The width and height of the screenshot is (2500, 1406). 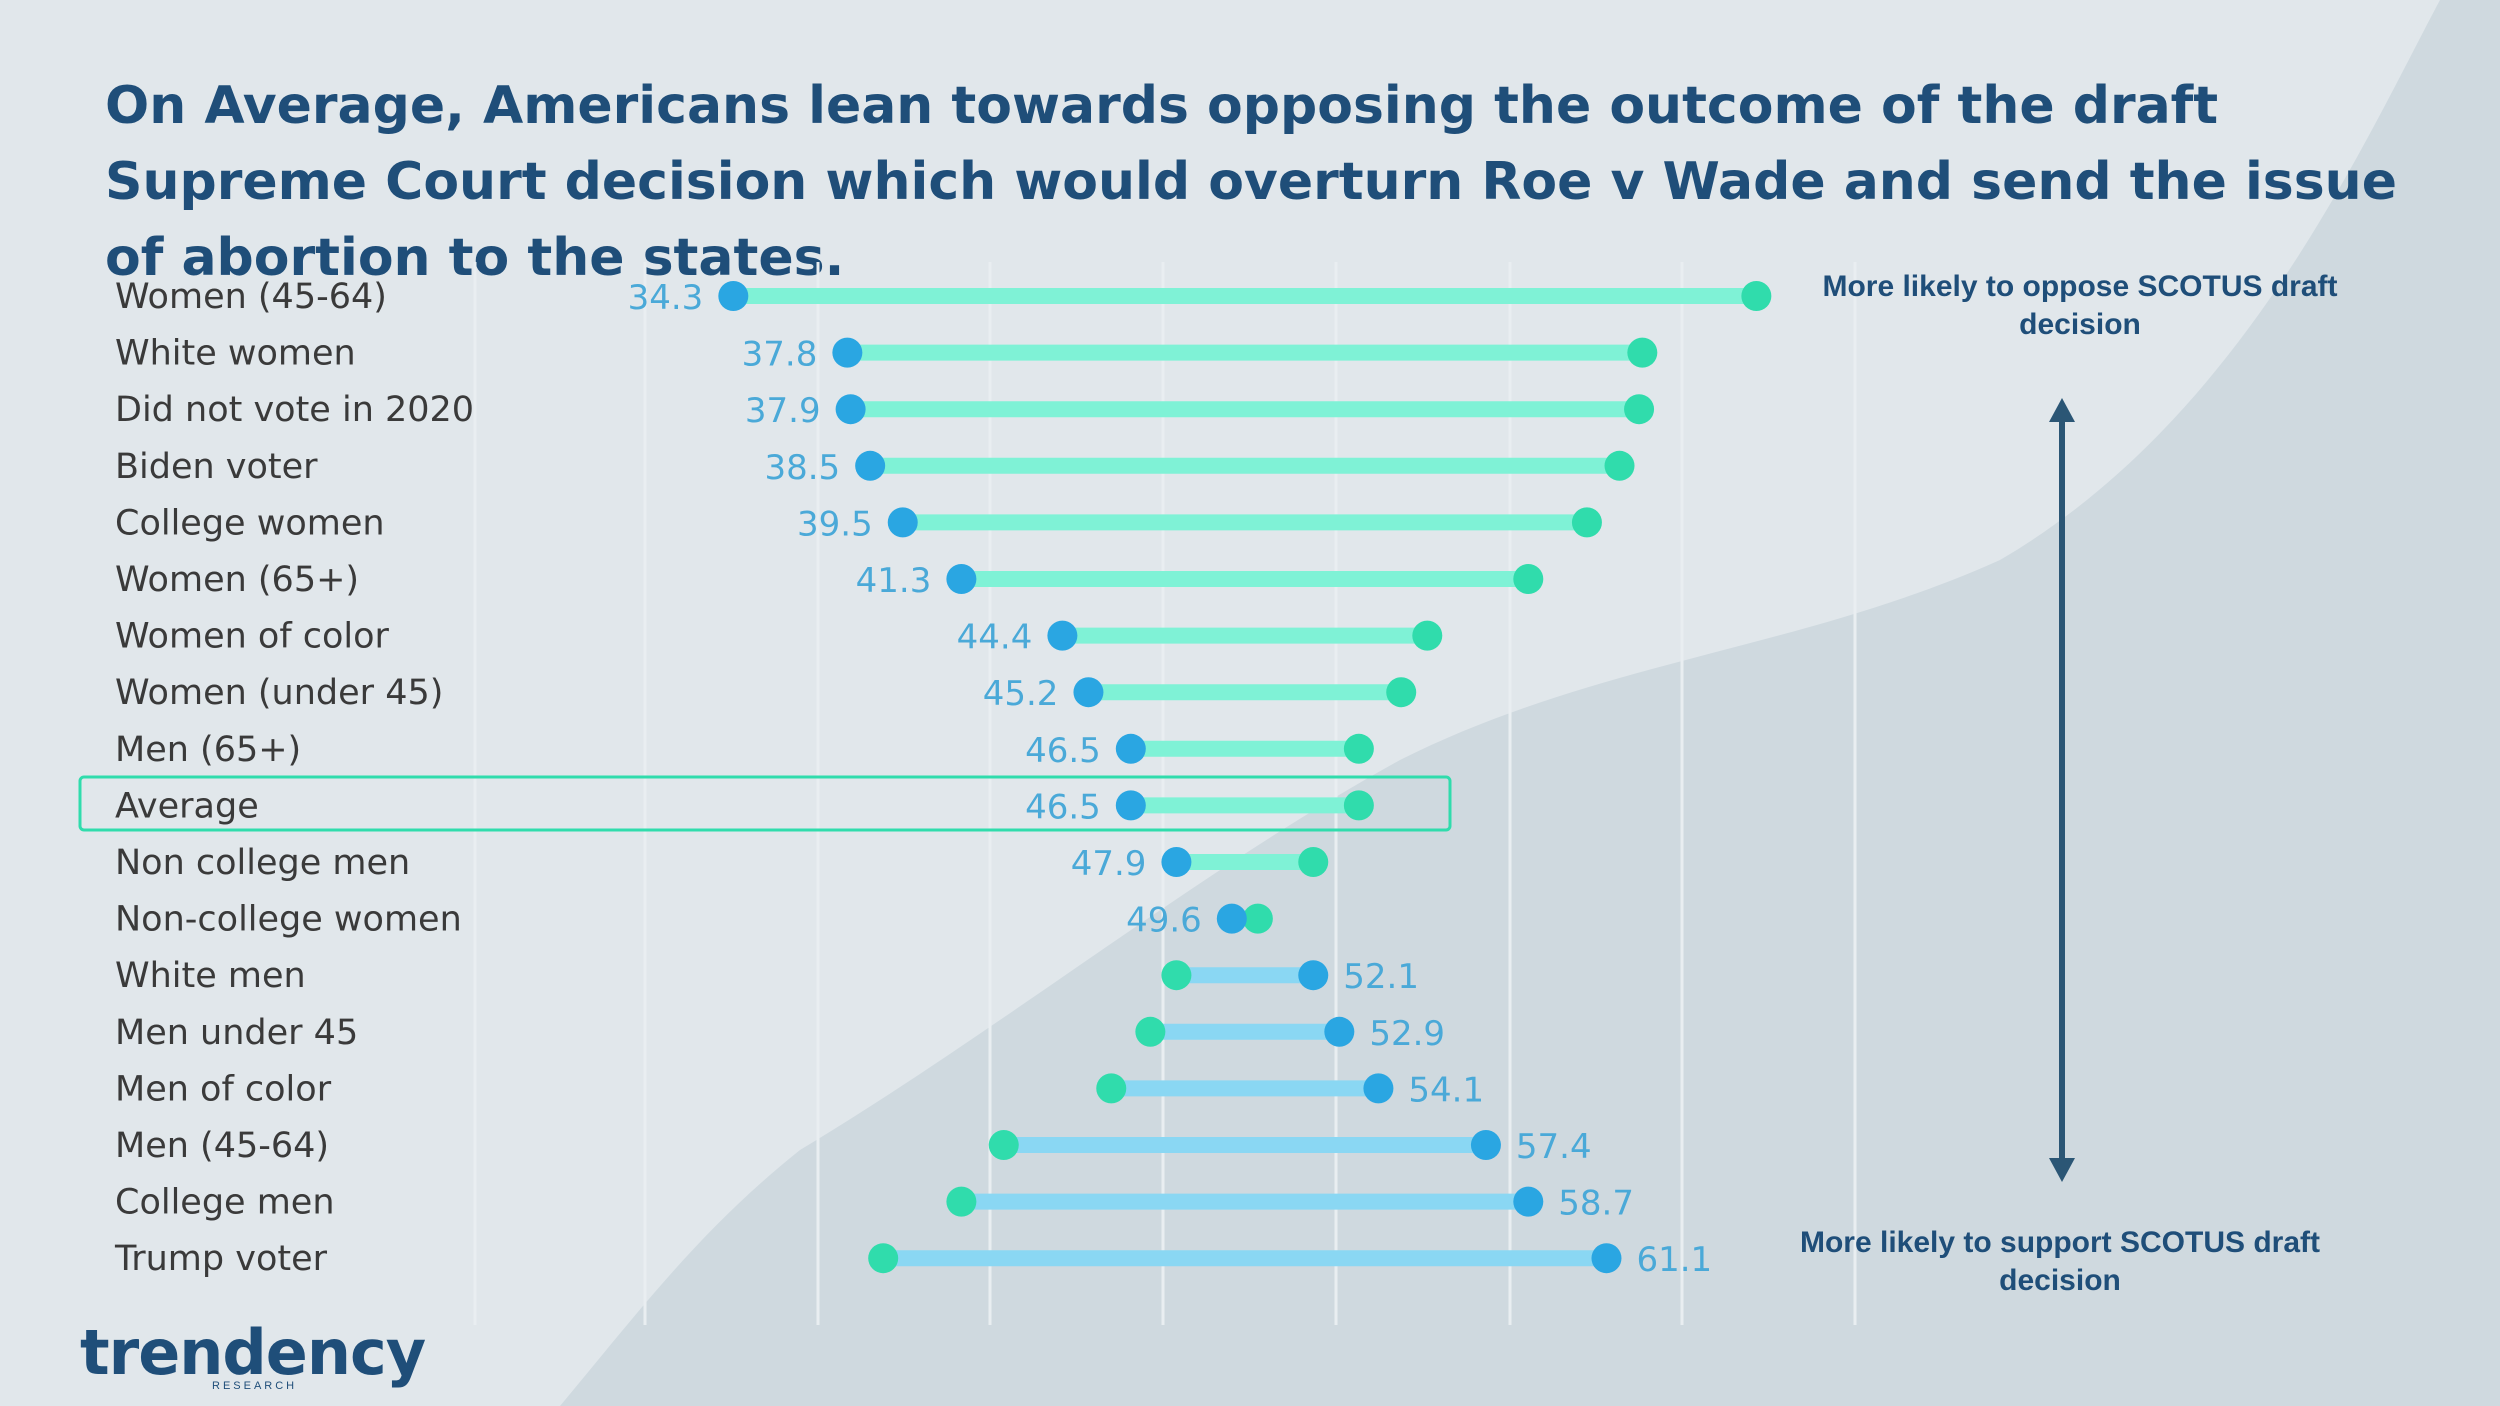 I want to click on category-label: Non-college women, so click(x=288, y=920).